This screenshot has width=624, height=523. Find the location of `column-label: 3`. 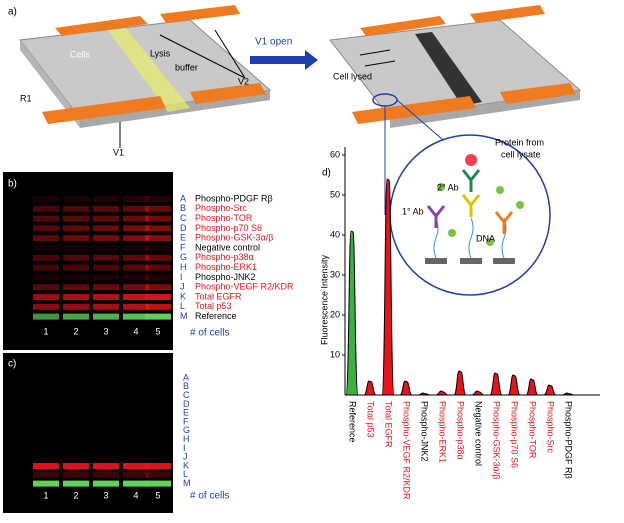

column-label: 3 is located at coordinates (105, 331).